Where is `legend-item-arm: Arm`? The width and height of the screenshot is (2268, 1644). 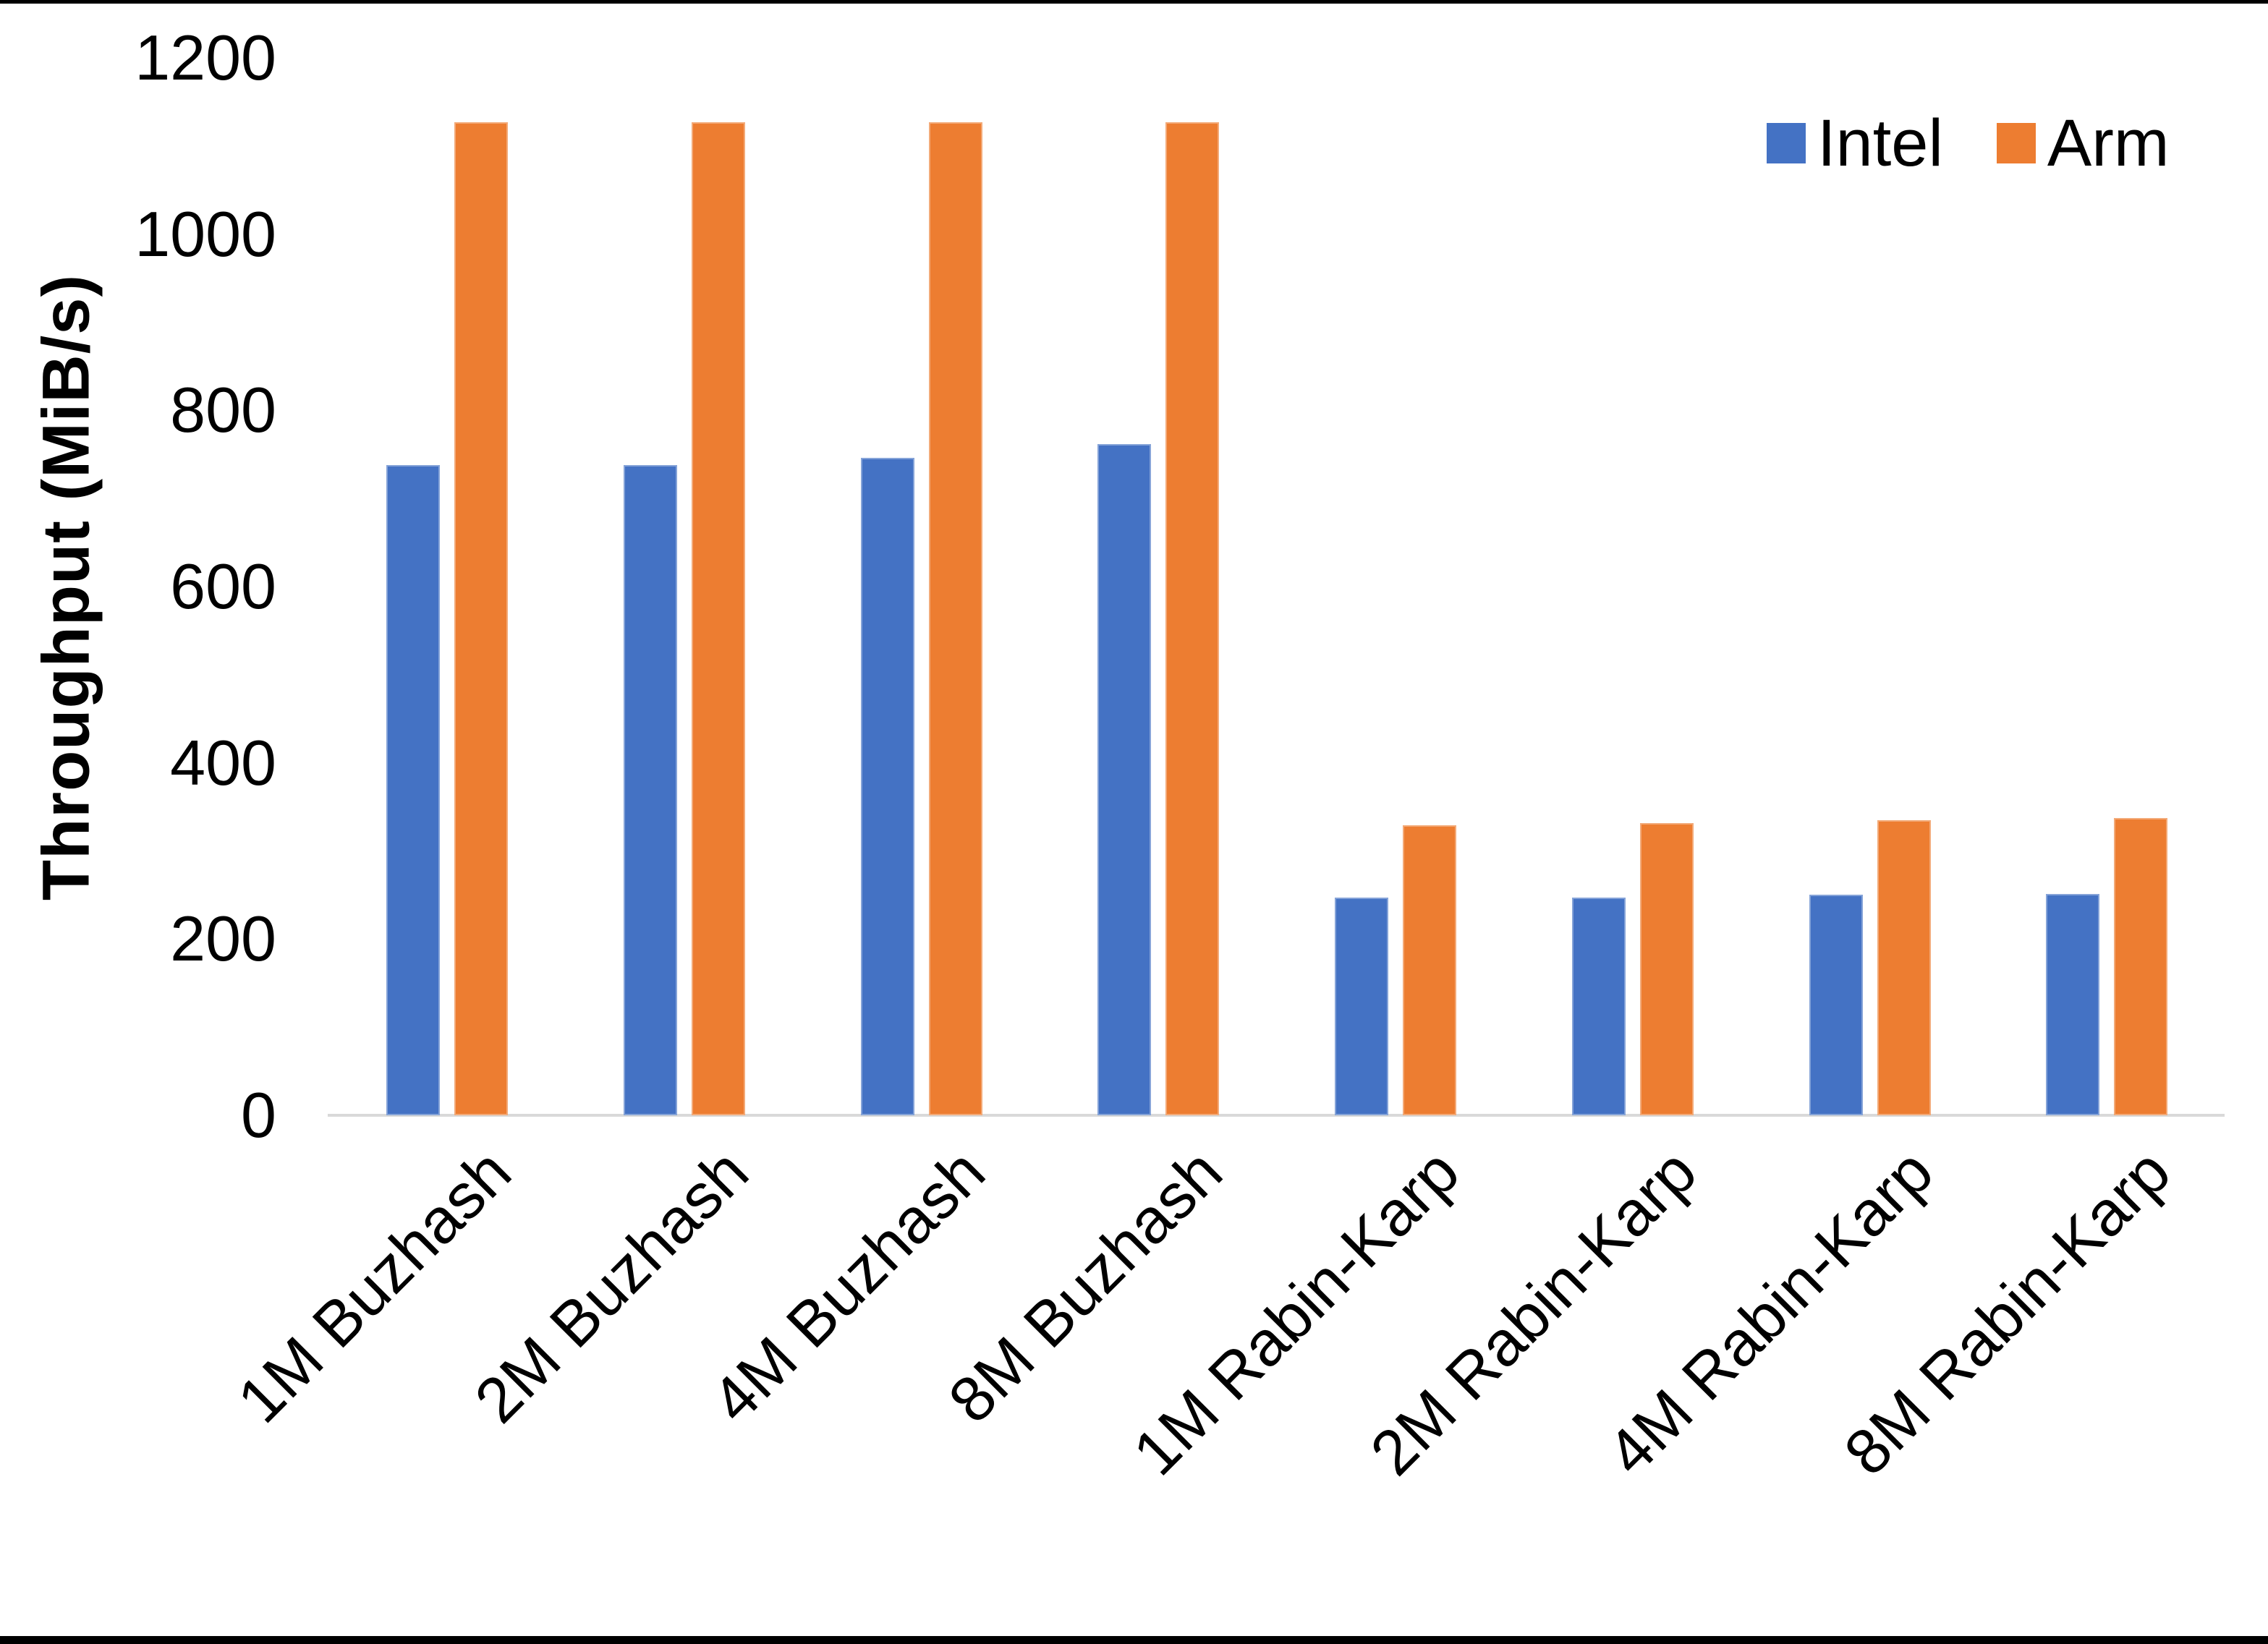
legend-item-arm: Arm is located at coordinates (2083, 143).